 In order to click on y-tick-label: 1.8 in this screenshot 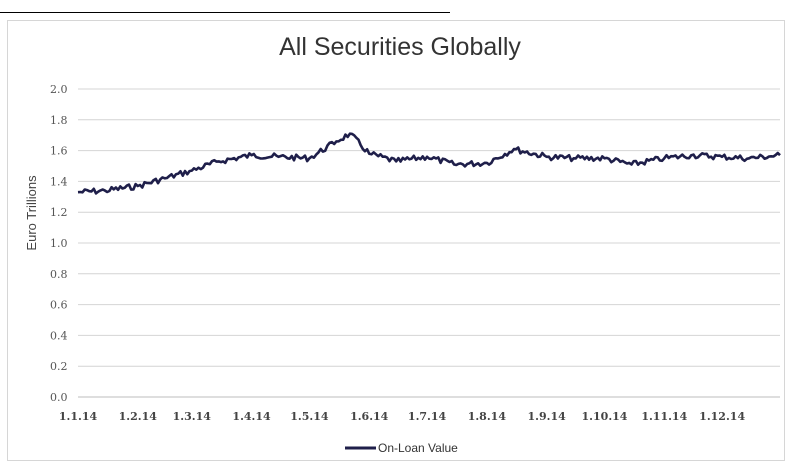, I will do `click(59, 120)`.